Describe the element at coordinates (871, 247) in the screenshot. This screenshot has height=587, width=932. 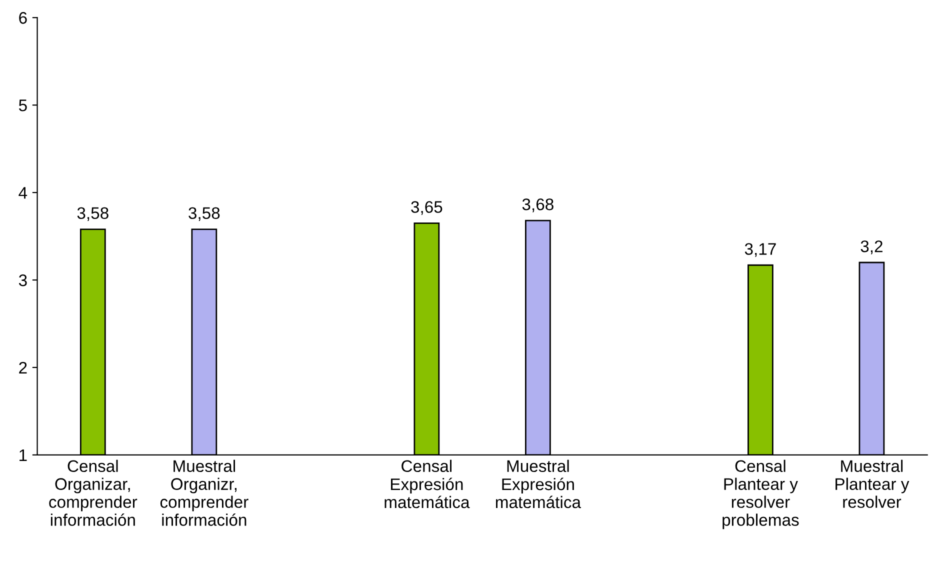
I see `data-label: 3,2` at that location.